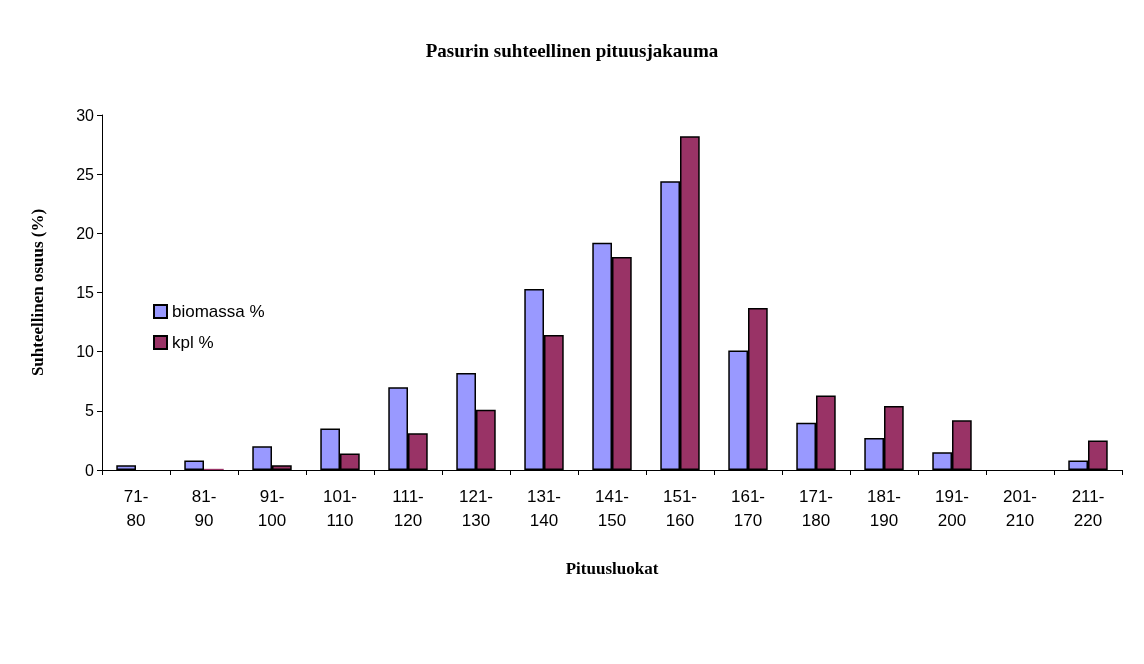  I want to click on x-tick-label: 91- 100, so click(272, 508).